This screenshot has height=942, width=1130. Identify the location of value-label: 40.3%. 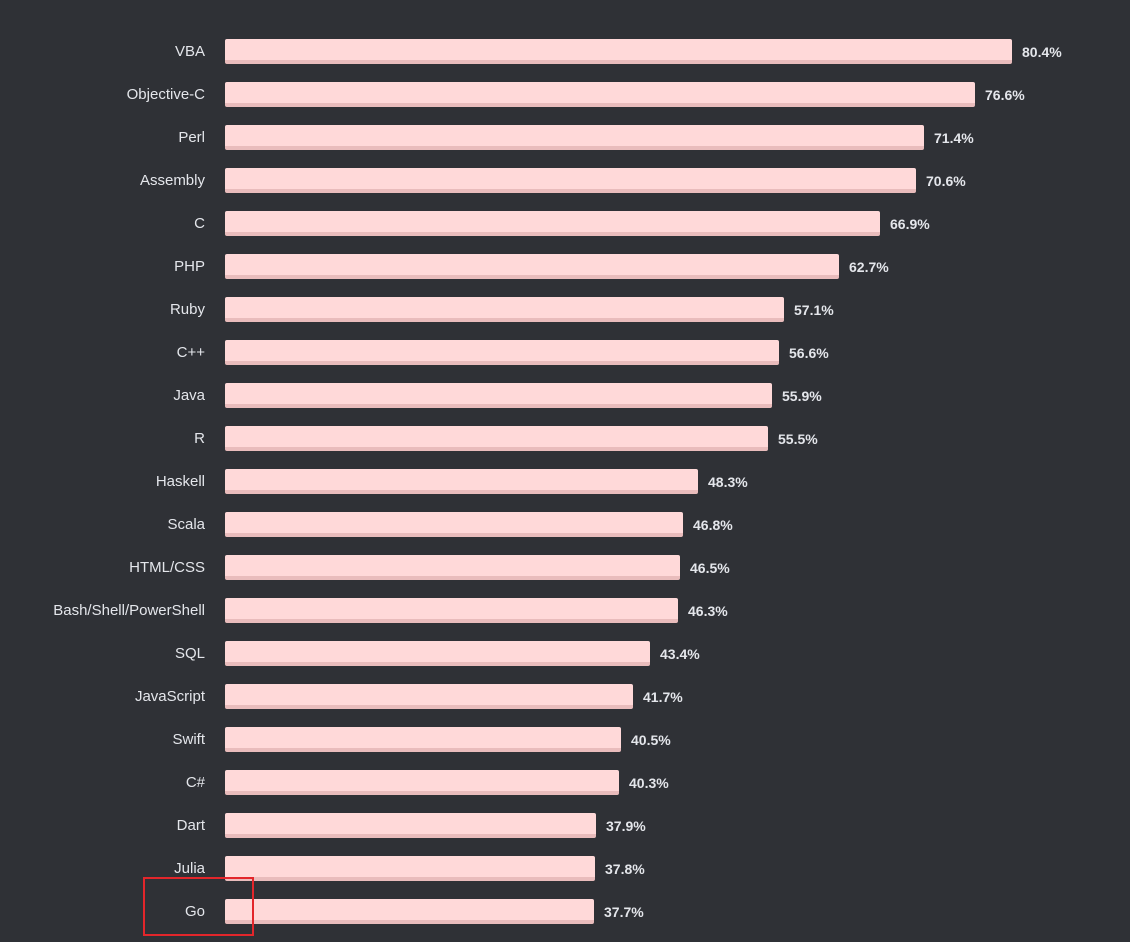
(649, 783).